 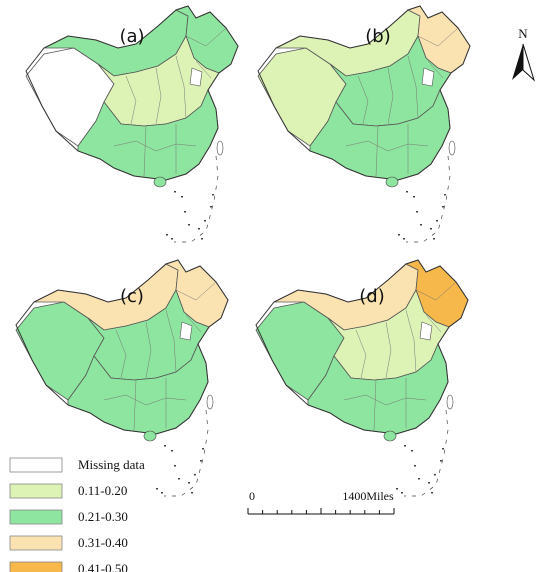 What do you see at coordinates (103, 566) in the screenshot?
I see `legend-label-4: 0.41-0.50` at bounding box center [103, 566].